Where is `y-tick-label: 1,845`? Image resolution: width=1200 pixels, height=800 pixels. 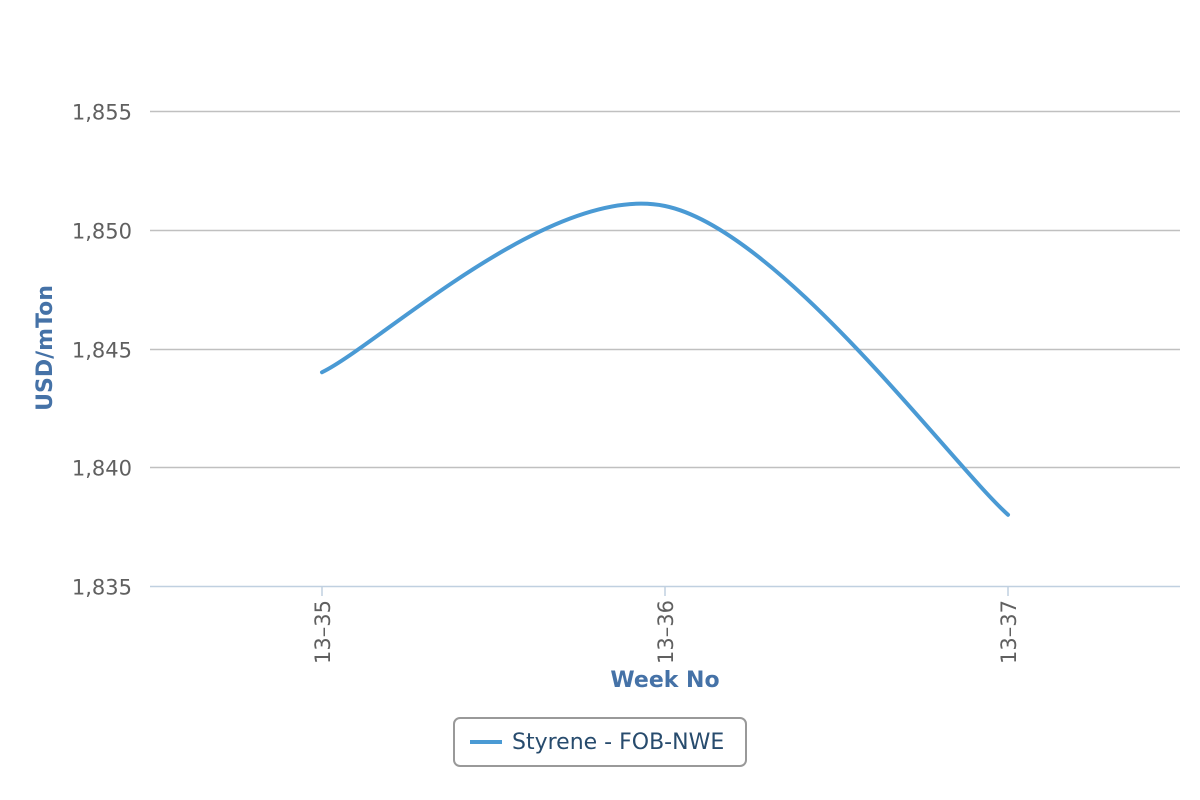 y-tick-label: 1,845 is located at coordinates (102, 351).